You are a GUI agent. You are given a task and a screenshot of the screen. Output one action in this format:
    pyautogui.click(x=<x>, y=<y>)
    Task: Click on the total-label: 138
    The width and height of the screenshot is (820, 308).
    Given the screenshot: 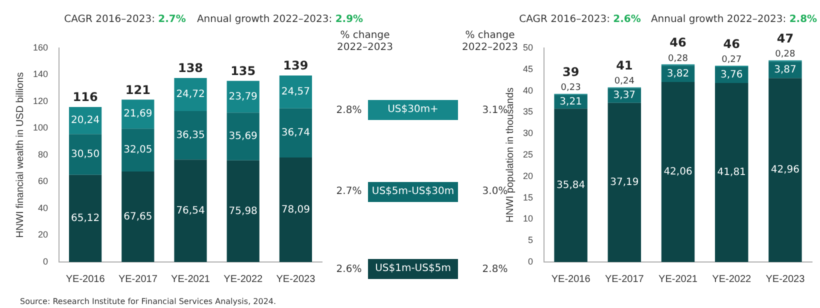 What is the action you would take?
    pyautogui.click(x=191, y=68)
    